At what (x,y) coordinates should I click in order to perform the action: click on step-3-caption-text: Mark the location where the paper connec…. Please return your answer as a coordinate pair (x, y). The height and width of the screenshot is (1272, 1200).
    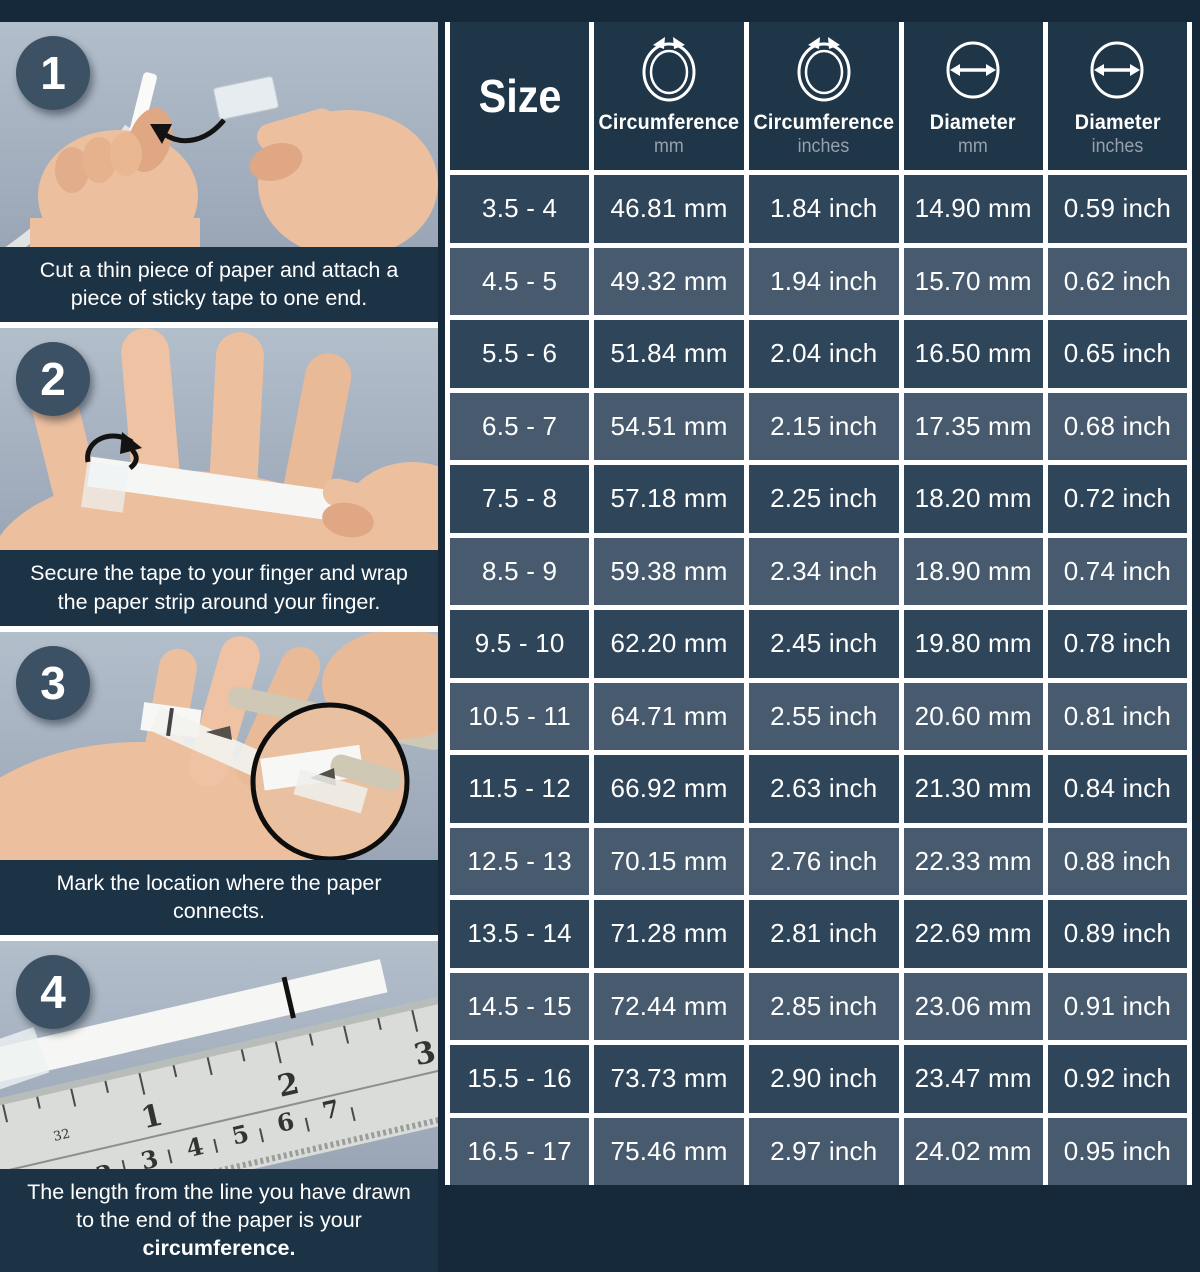
    Looking at the image, I should click on (219, 897).